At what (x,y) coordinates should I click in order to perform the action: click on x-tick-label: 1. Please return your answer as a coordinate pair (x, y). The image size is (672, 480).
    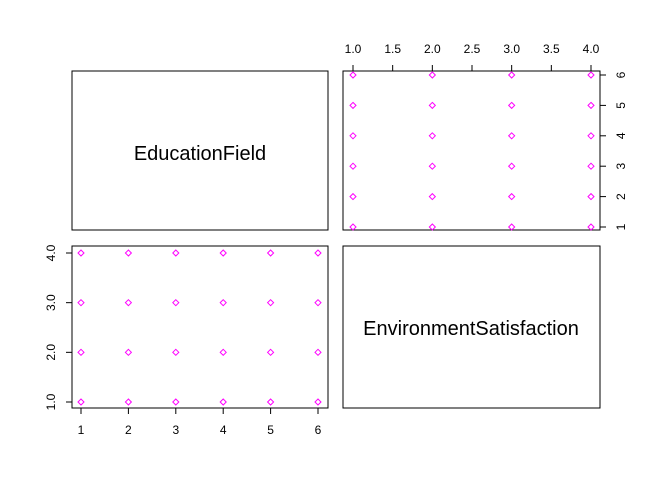
    Looking at the image, I should click on (81, 430).